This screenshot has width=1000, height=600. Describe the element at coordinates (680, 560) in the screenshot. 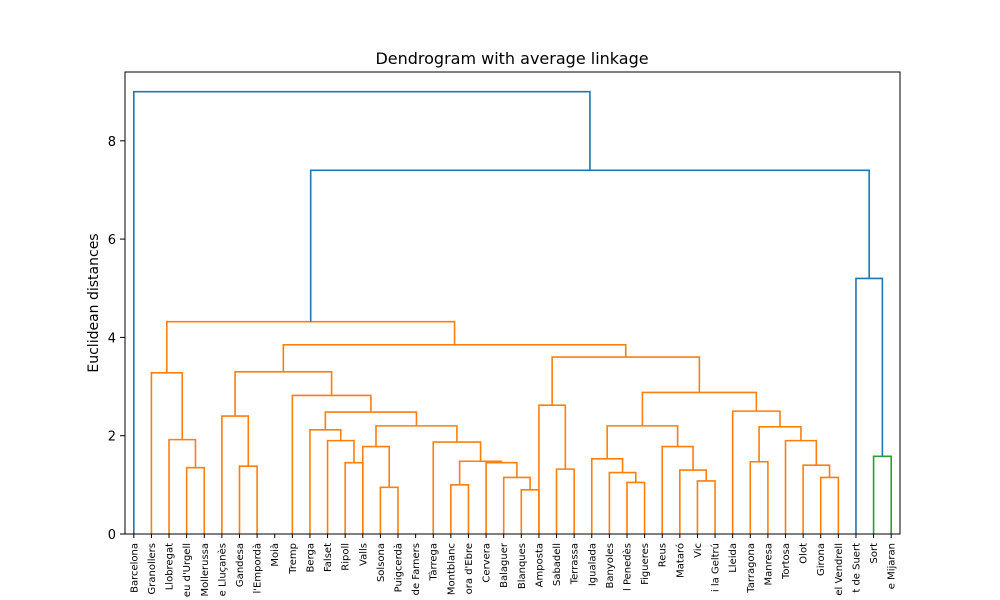

I see `leaf-label: Mataró` at that location.